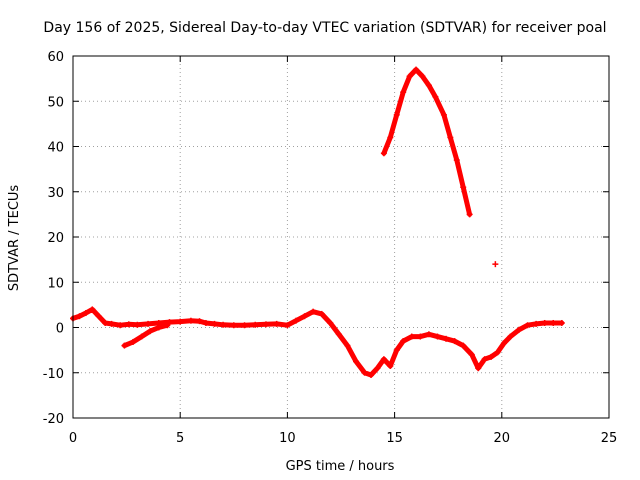 This screenshot has height=480, width=640. What do you see at coordinates (55, 283) in the screenshot?
I see `y-tick-label: 10` at bounding box center [55, 283].